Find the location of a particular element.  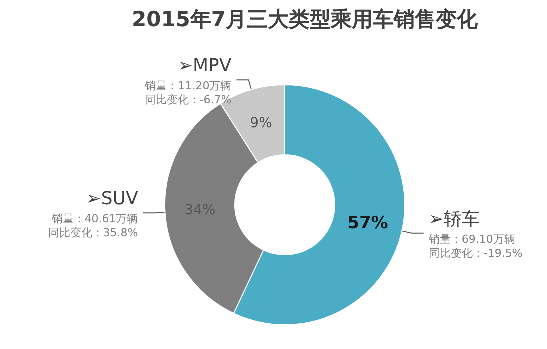

slice-label: ➢SUV is located at coordinates (112, 199).